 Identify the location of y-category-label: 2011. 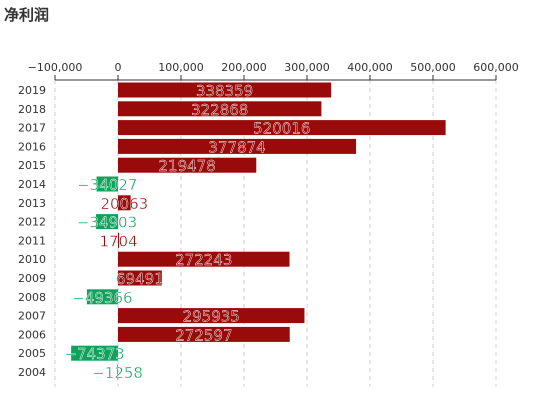
(32, 240).